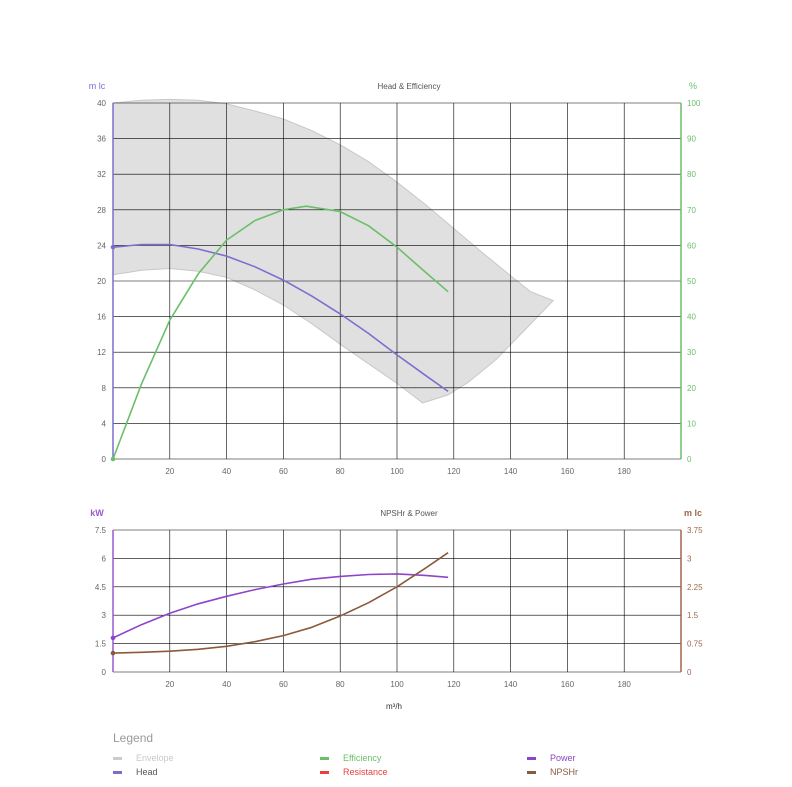  I want to click on series-start-marker-power, so click(113, 638).